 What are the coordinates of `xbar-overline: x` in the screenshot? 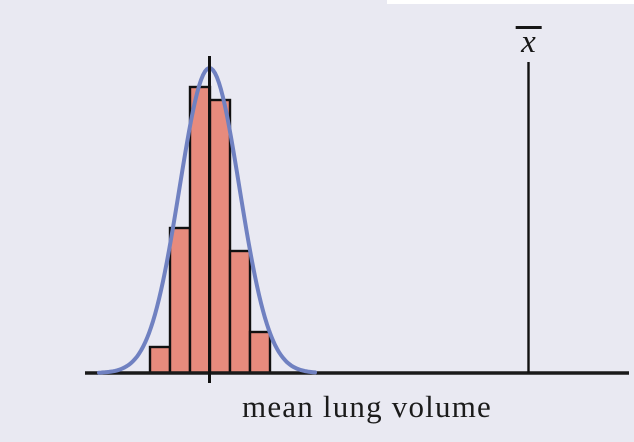 It's located at (528, 42).